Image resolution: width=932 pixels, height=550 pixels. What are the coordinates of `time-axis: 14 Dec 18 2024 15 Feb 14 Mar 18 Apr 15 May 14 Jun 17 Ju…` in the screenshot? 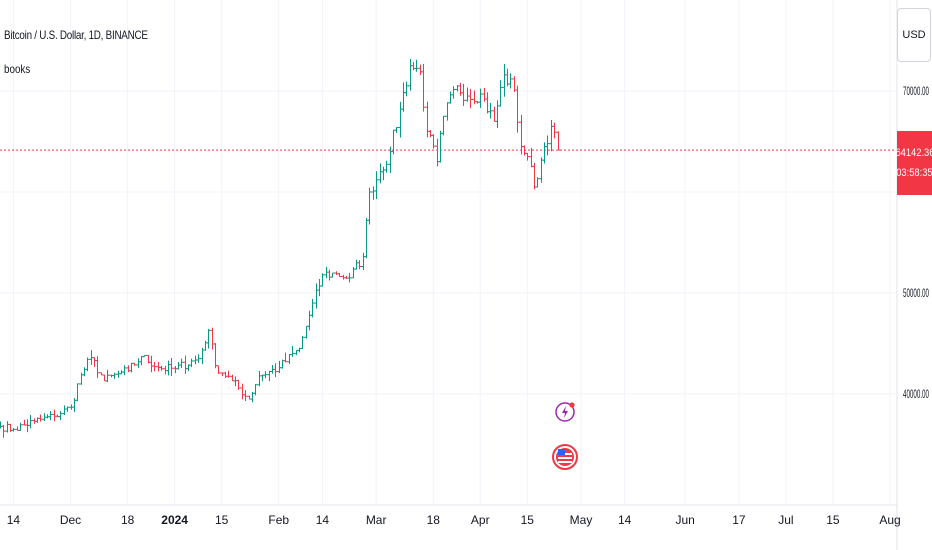 It's located at (454, 520).